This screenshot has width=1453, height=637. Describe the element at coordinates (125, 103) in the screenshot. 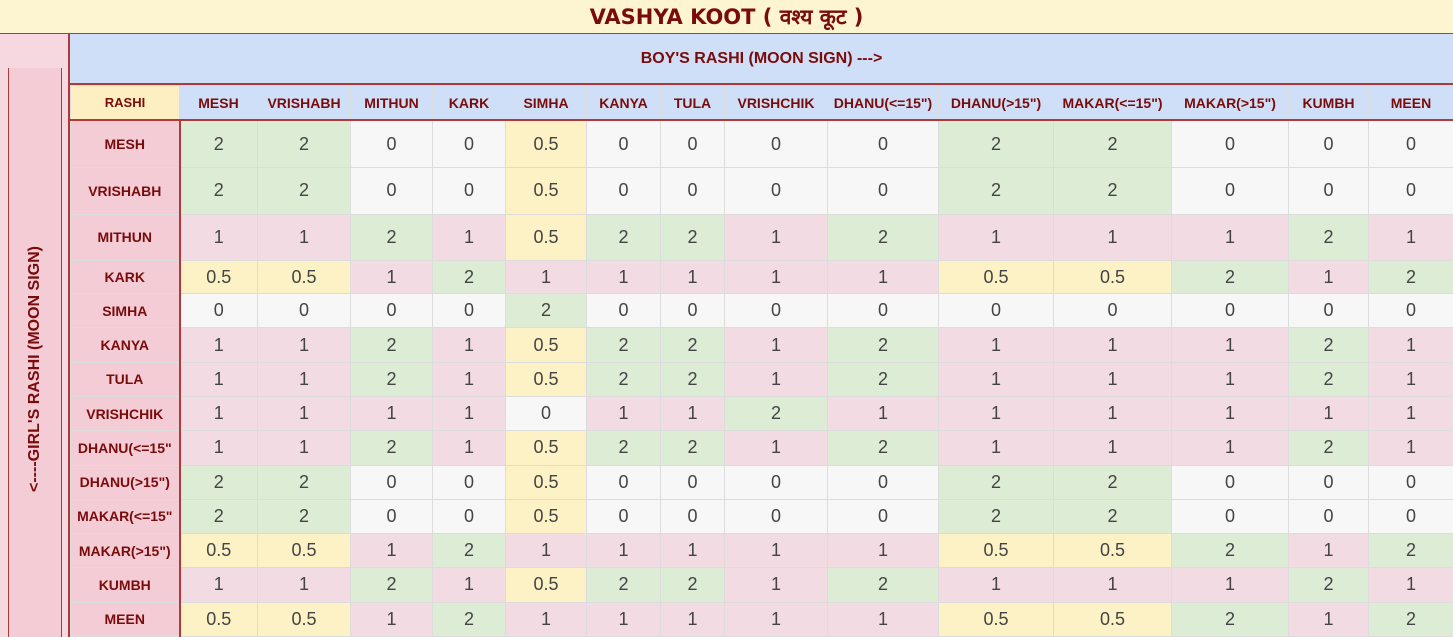

I see `corner-rashi-label: RASHI` at that location.